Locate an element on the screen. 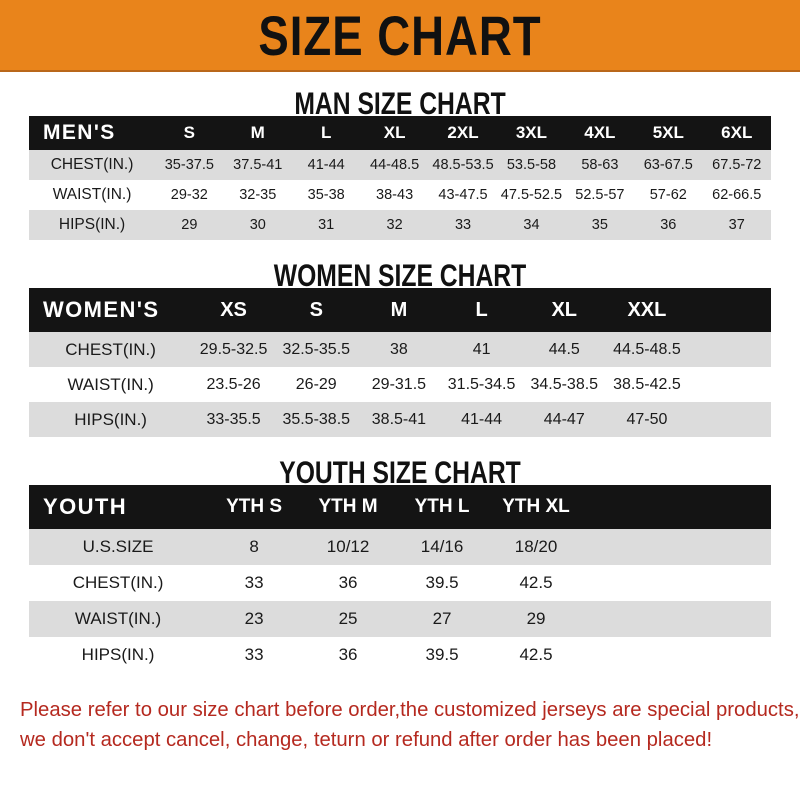 This screenshot has height=800, width=800. measurement-cell: 23 is located at coordinates (254, 618).